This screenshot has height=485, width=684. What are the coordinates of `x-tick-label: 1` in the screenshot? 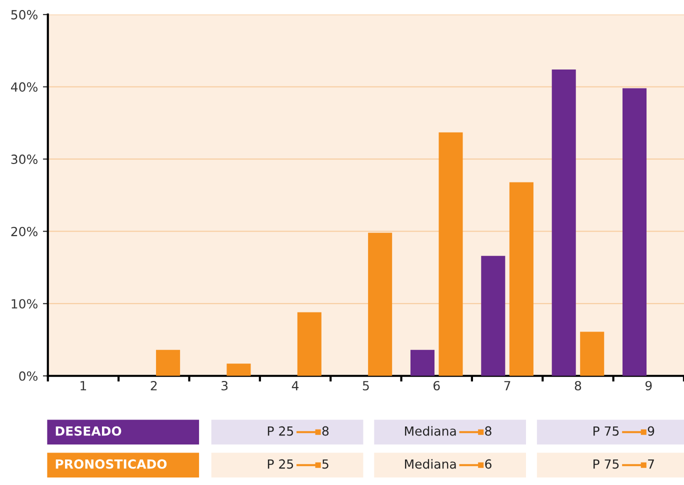 It's located at (83, 385).